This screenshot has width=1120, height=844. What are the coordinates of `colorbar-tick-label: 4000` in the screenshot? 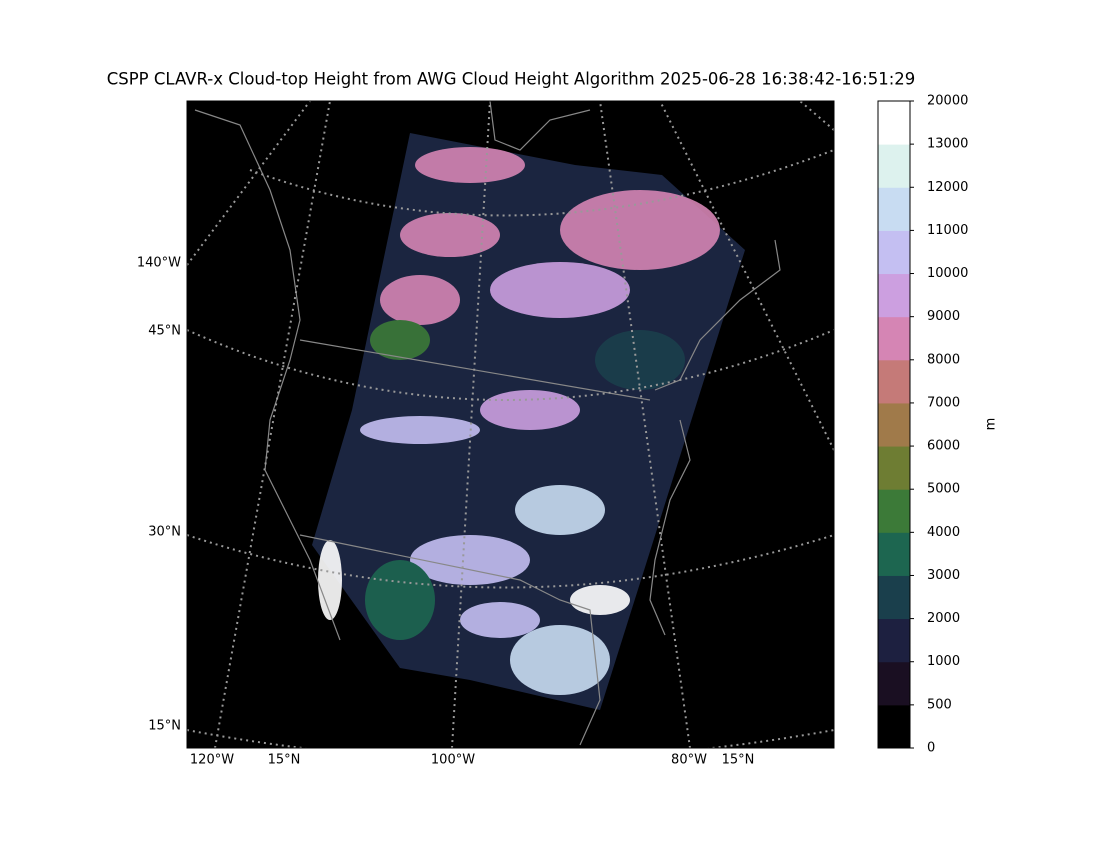 It's located at (943, 532).